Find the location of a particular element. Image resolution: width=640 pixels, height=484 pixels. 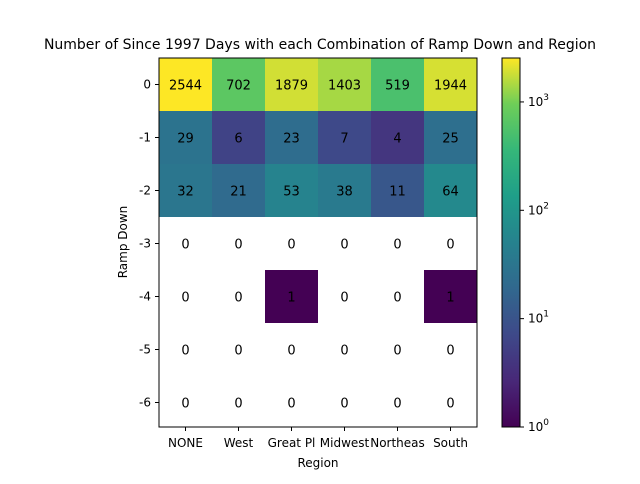

cell-value-label: 7 is located at coordinates (344, 139).